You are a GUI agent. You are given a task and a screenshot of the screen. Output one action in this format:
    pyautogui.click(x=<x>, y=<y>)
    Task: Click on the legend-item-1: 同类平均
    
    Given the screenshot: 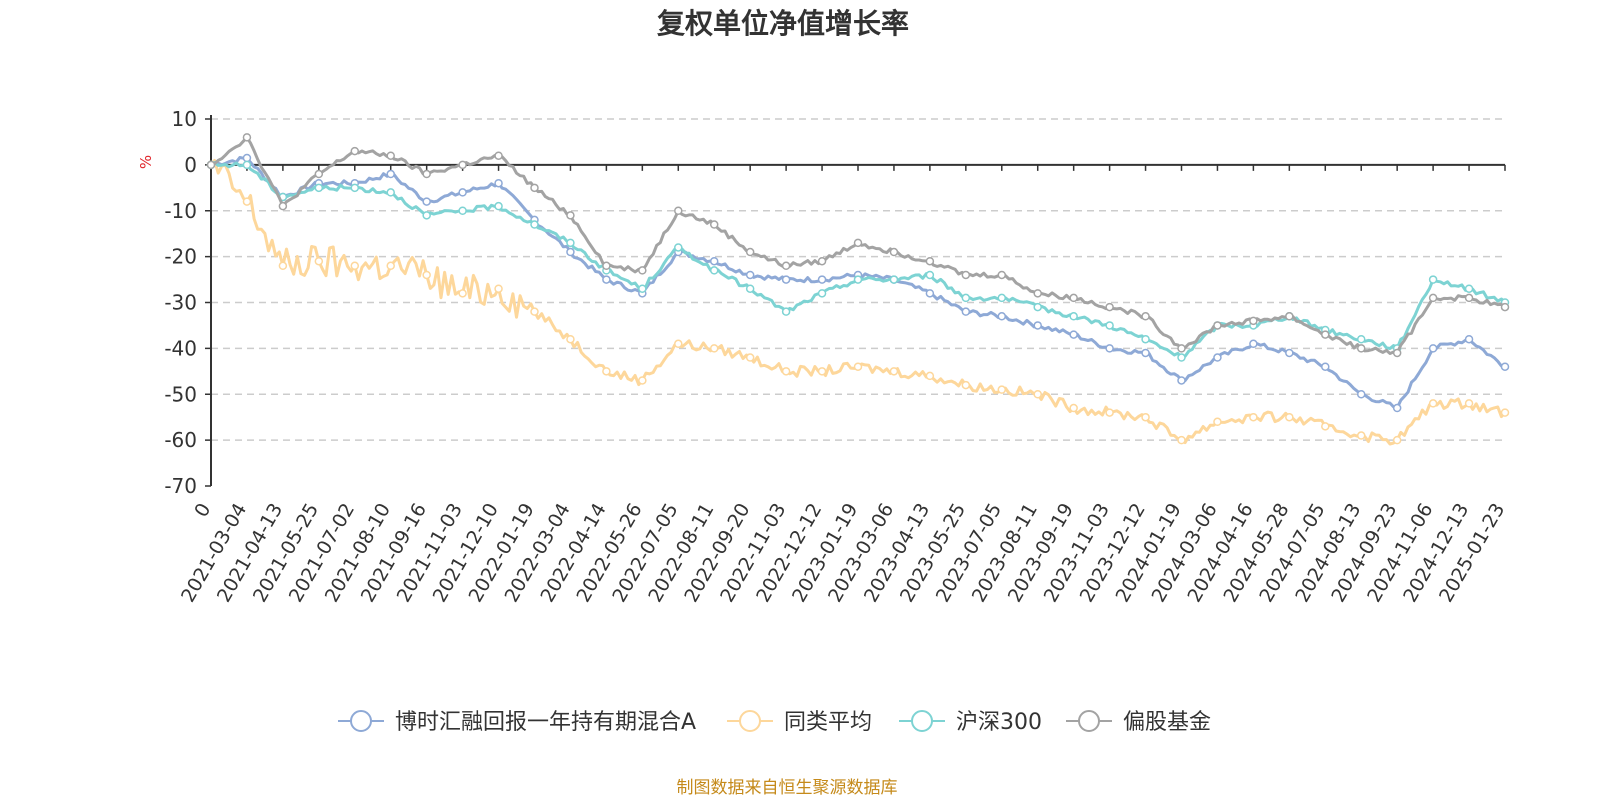 What is the action you would take?
    pyautogui.click(x=799, y=722)
    